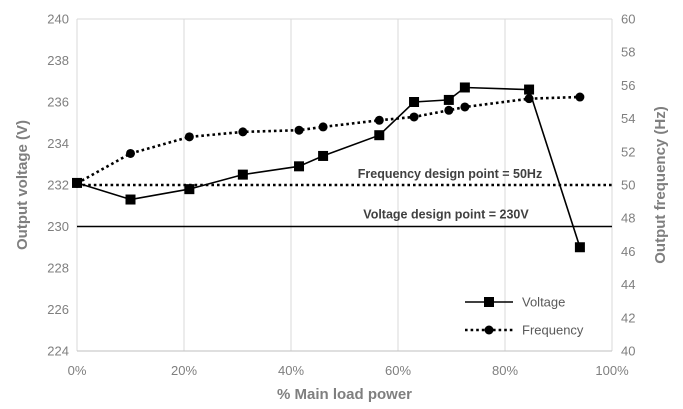 The image size is (683, 409). Describe the element at coordinates (291, 370) in the screenshot. I see `x-tick-label: 40%` at that location.